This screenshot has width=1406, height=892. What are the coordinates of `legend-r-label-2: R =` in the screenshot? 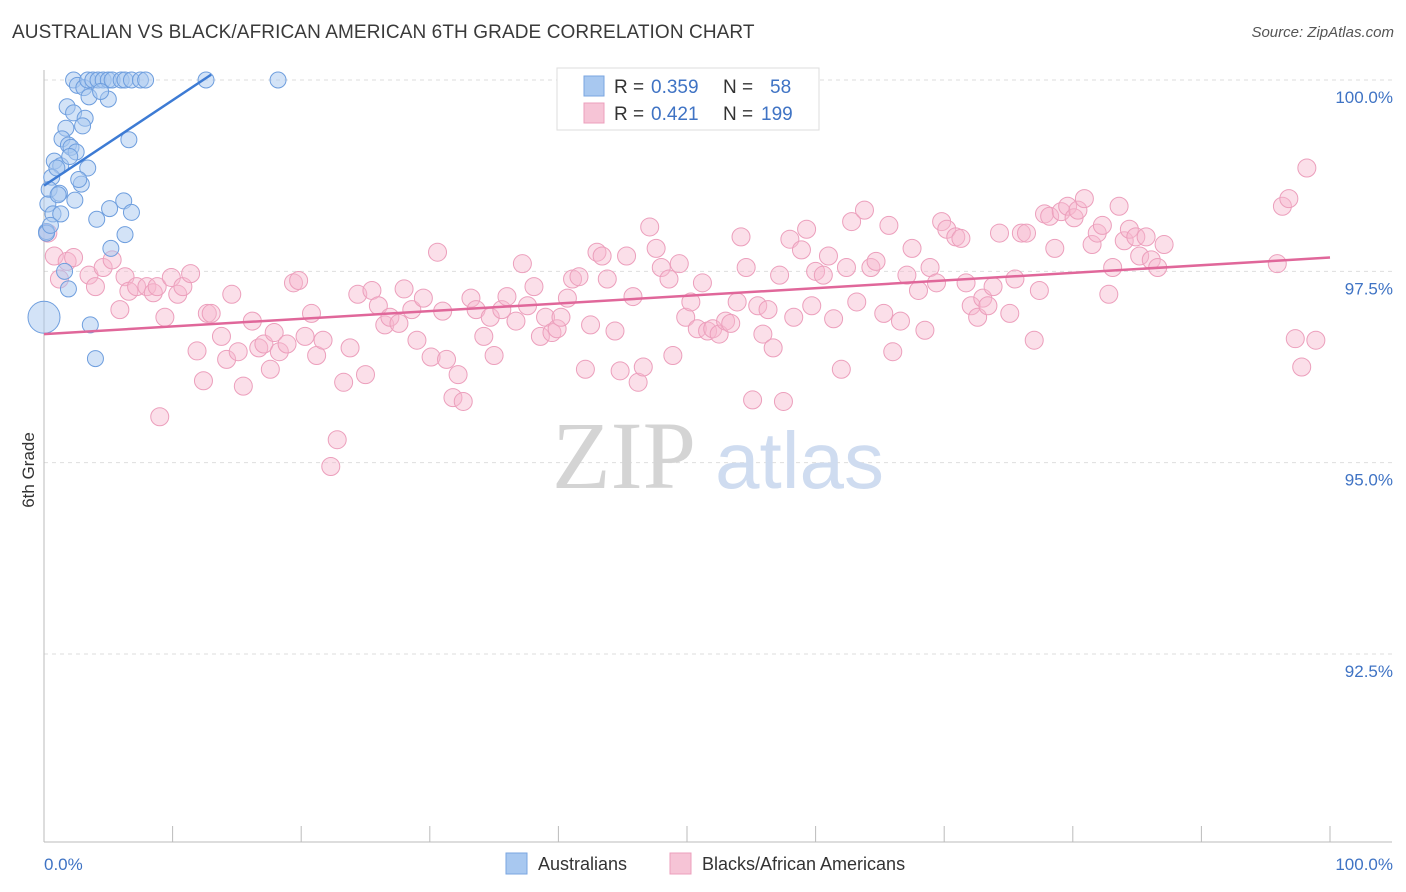 It's located at (629, 114).